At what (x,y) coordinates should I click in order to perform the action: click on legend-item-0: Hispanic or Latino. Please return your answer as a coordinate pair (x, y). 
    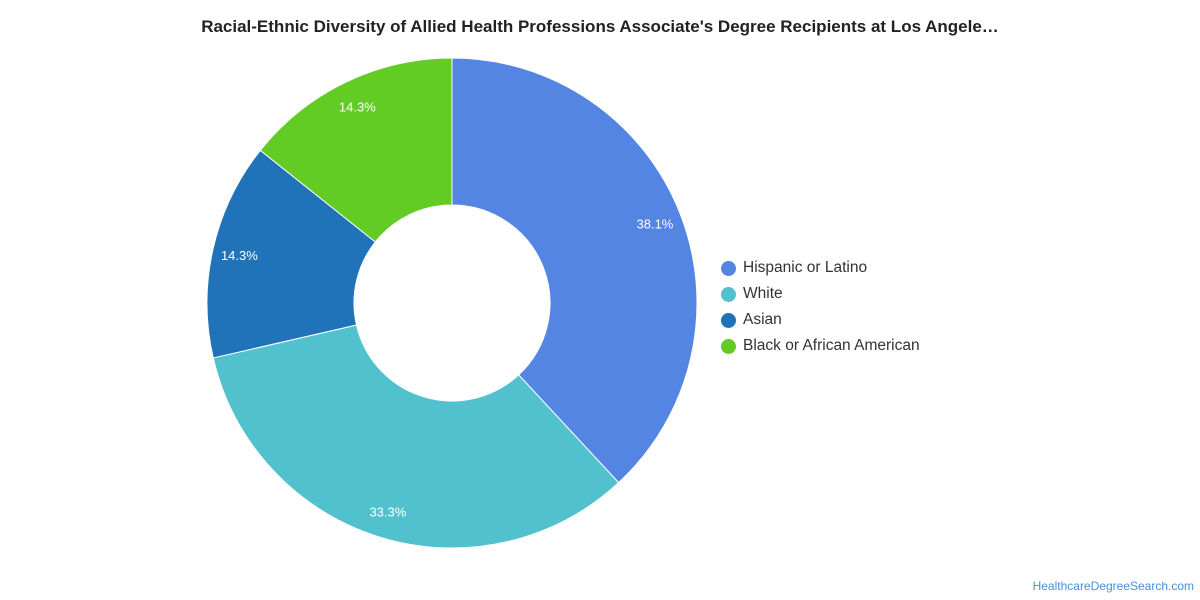
    Looking at the image, I should click on (820, 268).